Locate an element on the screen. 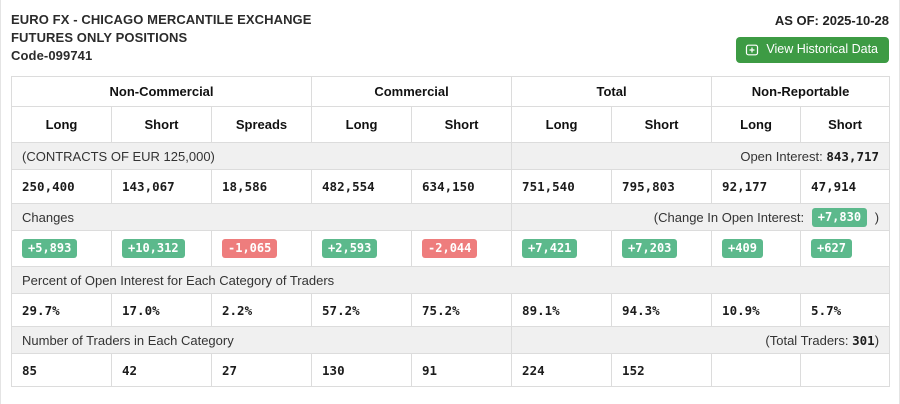 This screenshot has height=404, width=900. traders-cell: 224 is located at coordinates (562, 370).